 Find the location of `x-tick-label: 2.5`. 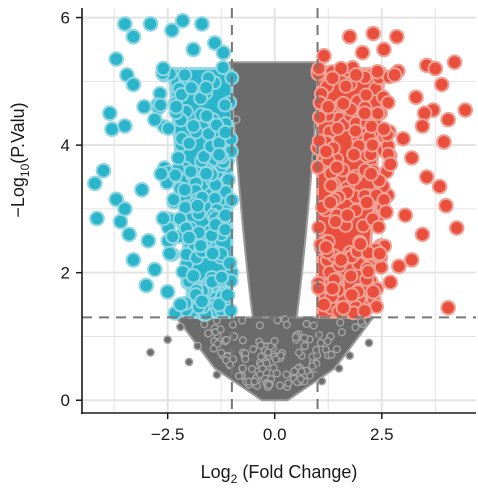

x-tick-label: 2.5 is located at coordinates (382, 434).